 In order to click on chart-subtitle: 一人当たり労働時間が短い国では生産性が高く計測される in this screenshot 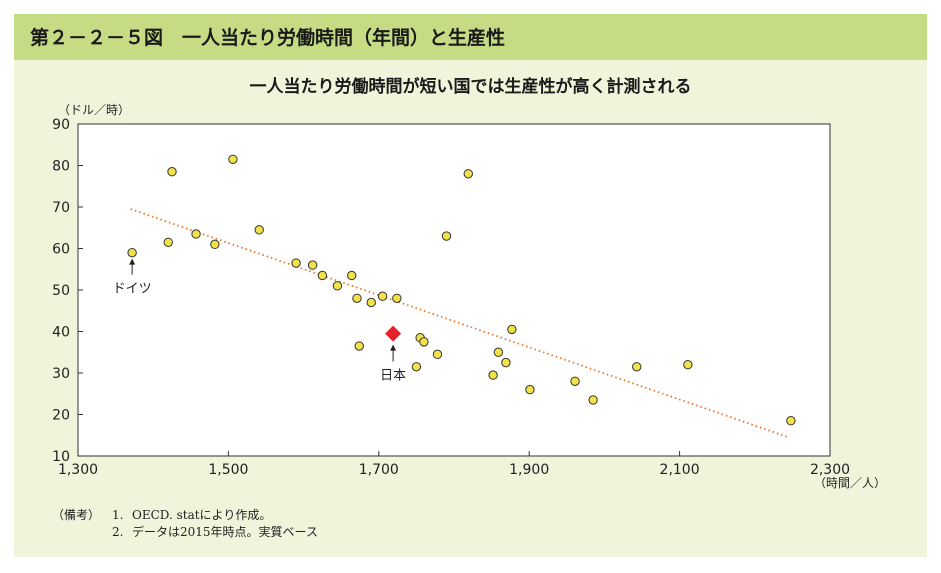, I will do `click(470, 87)`.